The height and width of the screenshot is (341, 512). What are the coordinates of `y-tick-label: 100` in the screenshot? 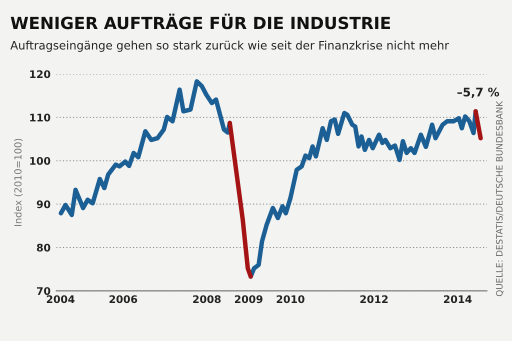 It's located at (40, 160).